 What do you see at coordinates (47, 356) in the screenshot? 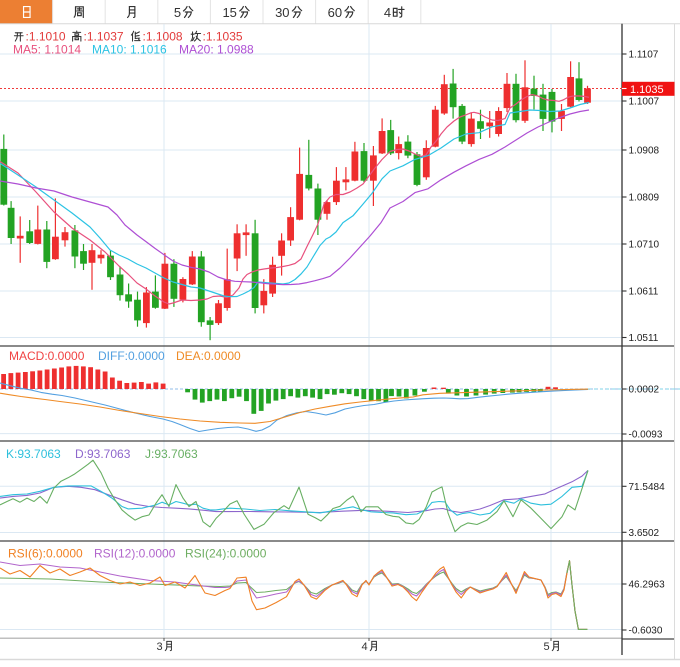
I see `svg-text: MACD:0.0000` at bounding box center [47, 356].